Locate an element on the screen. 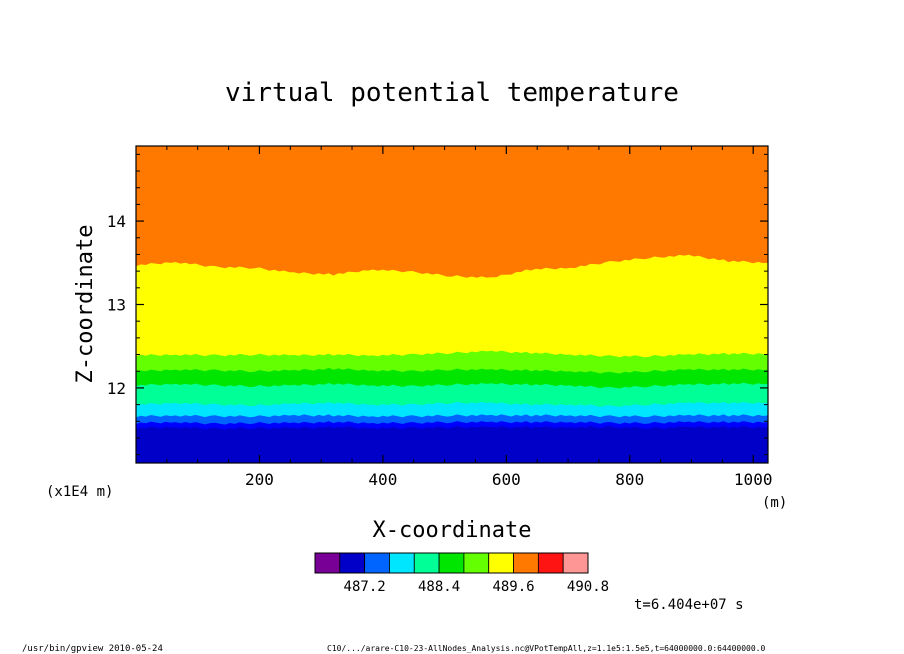 The image size is (904, 654). y-tick-label: 13 is located at coordinates (116, 305).